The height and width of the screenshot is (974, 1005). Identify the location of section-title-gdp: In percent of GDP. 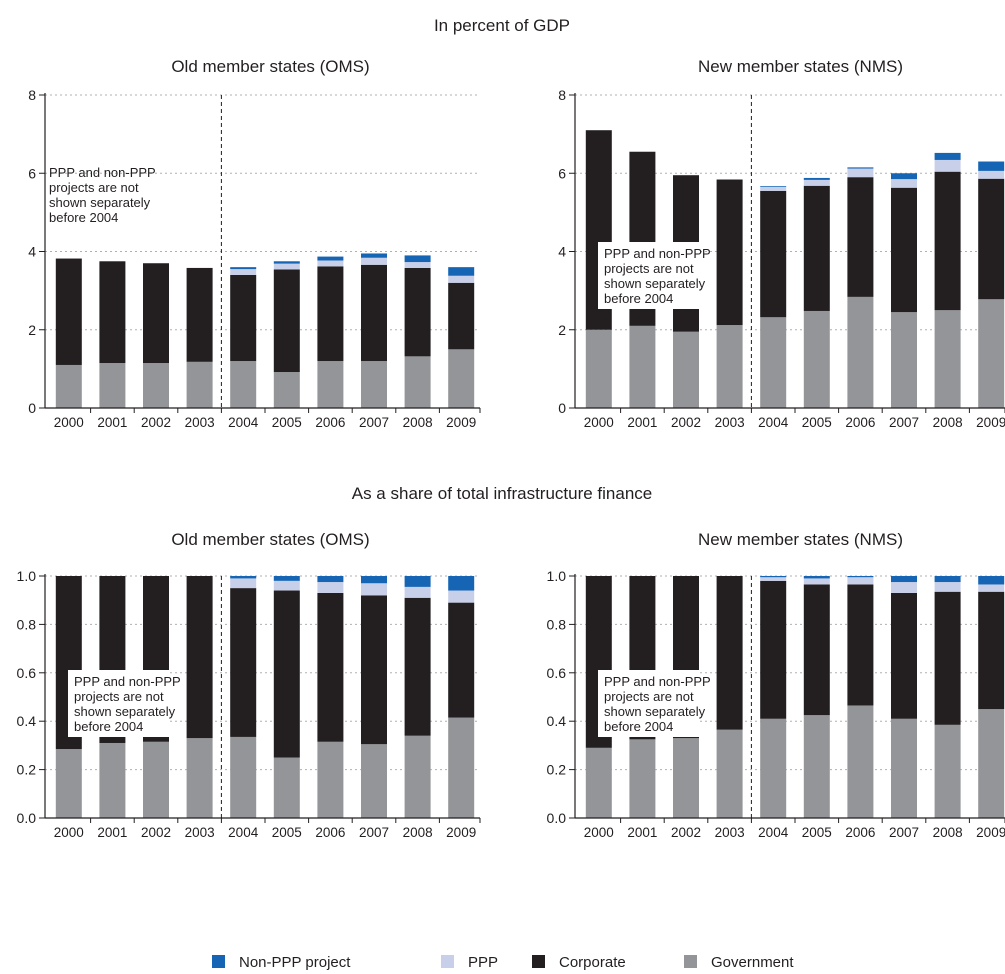
(502, 25).